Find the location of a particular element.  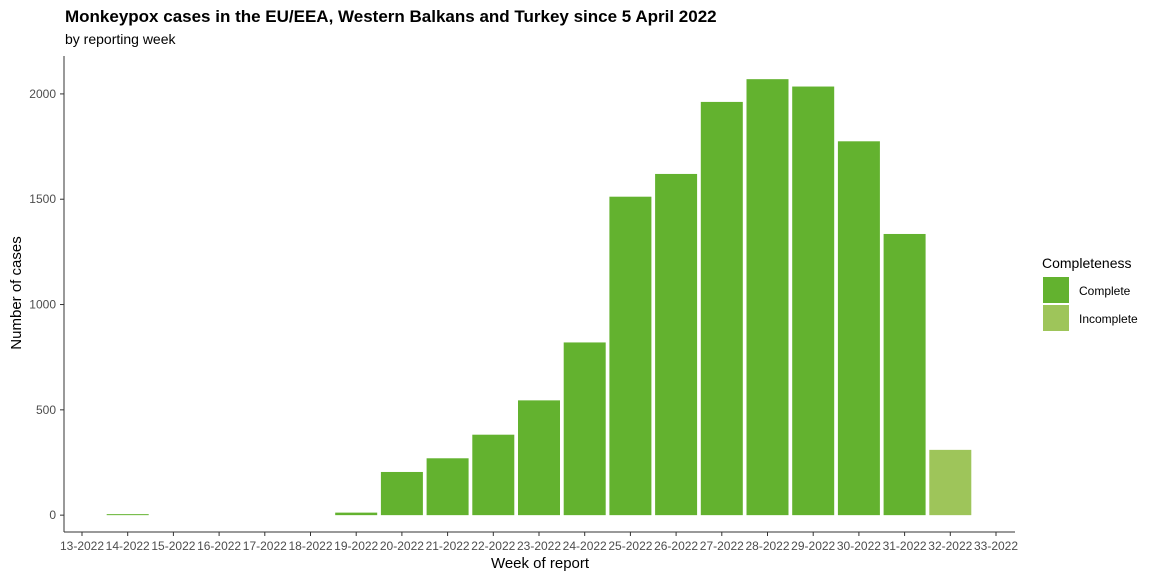

bar-complete-31-2022 is located at coordinates (904, 374).